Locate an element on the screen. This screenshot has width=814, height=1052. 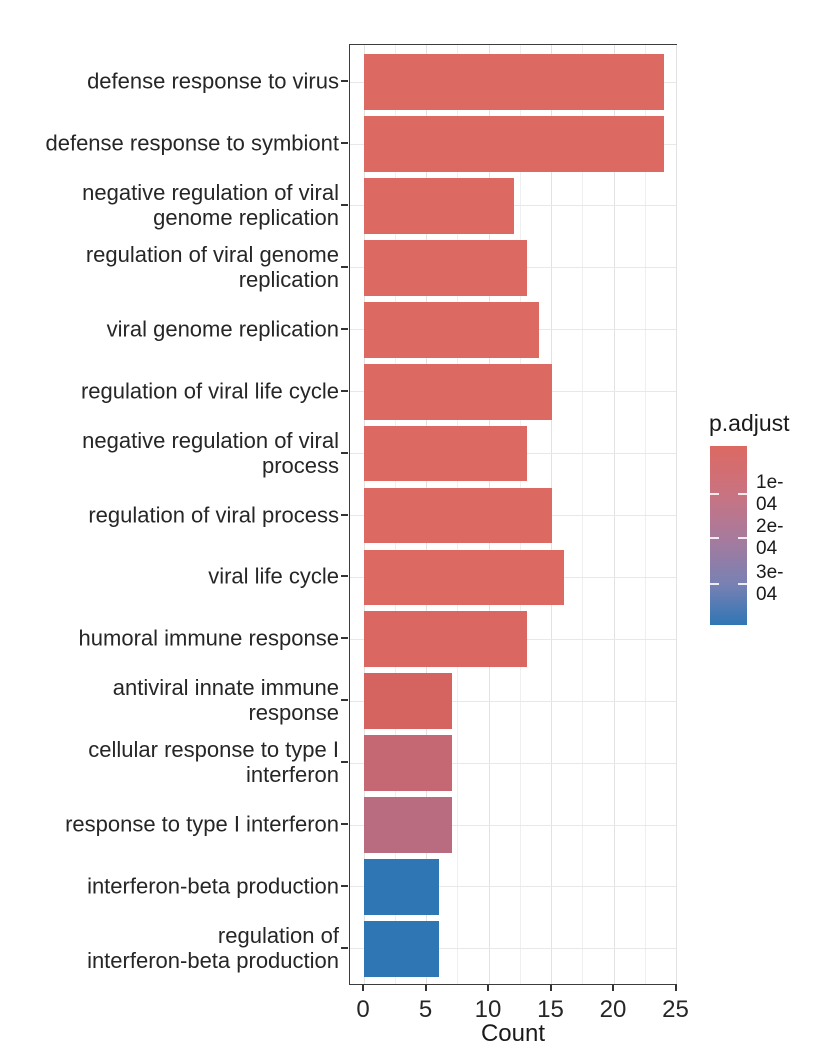
y-tick-label: defense response to symbiont is located at coordinates (192, 143).